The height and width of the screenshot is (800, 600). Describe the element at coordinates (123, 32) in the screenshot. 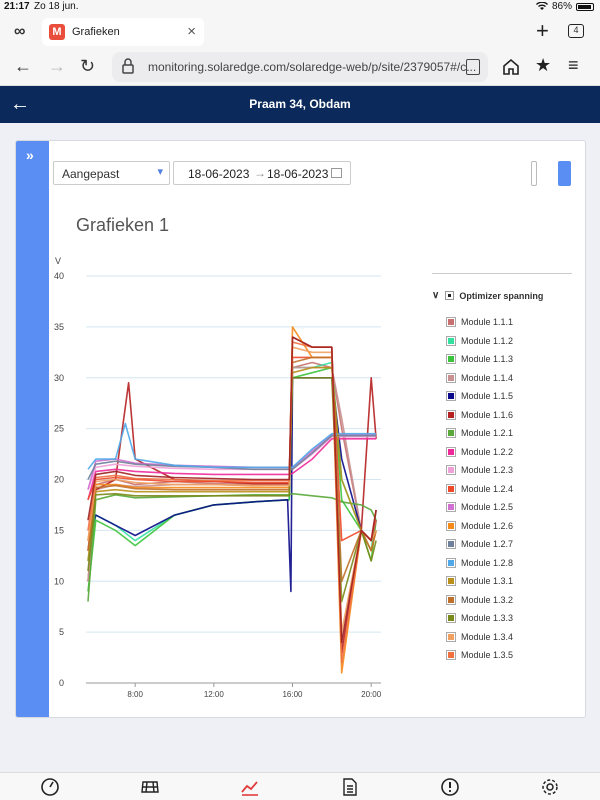

I see `browser-tab: M Grafieken ×` at that location.